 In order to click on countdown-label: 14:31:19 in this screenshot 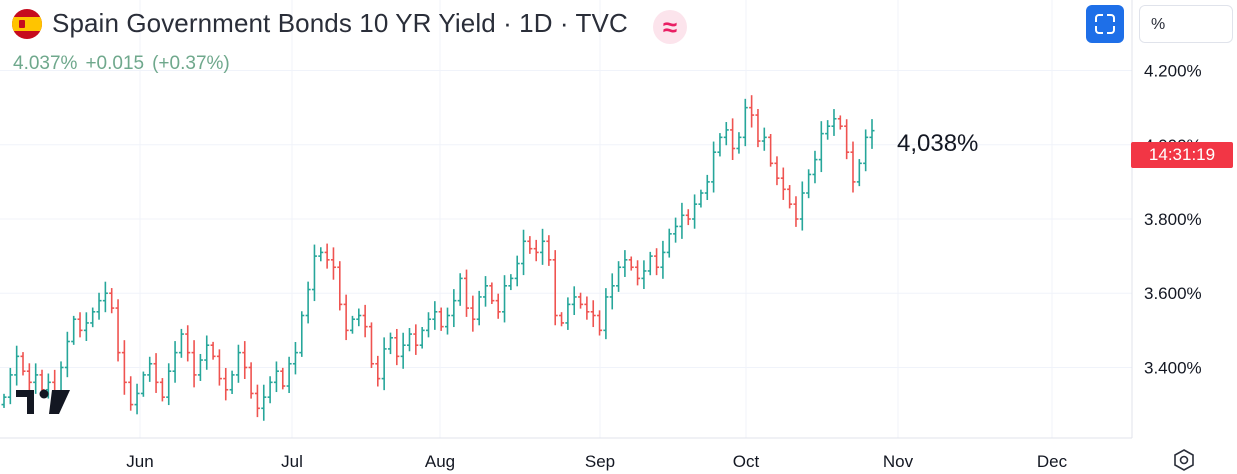, I will do `click(1182, 155)`.